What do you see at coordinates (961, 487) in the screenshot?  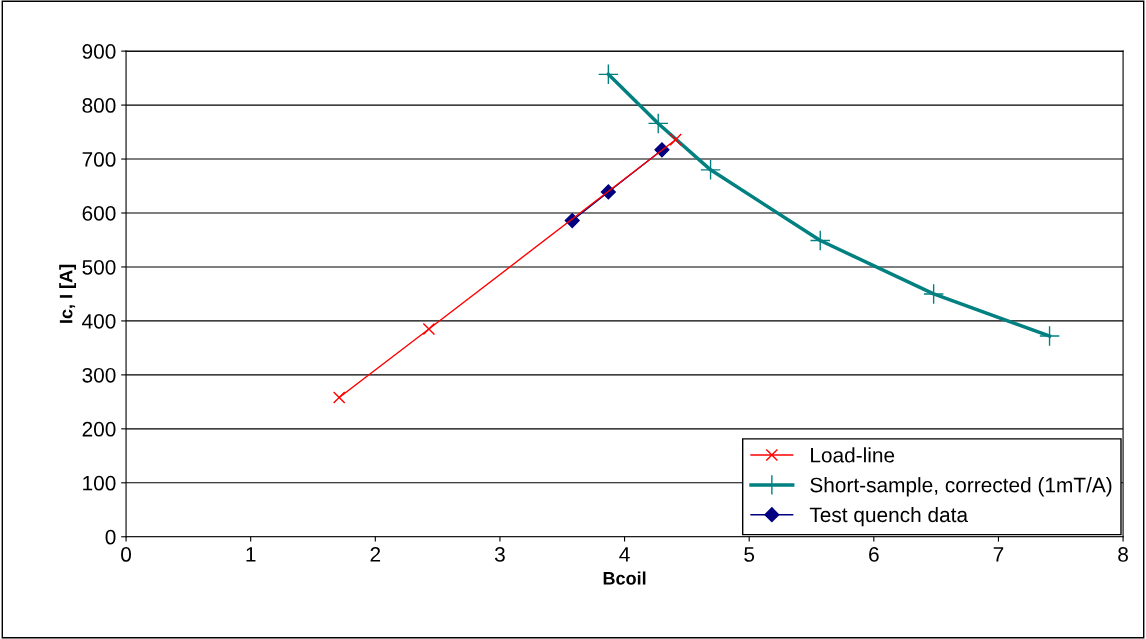 I see `legend-label: Short-sample, corrected (1mT/A)` at bounding box center [961, 487].